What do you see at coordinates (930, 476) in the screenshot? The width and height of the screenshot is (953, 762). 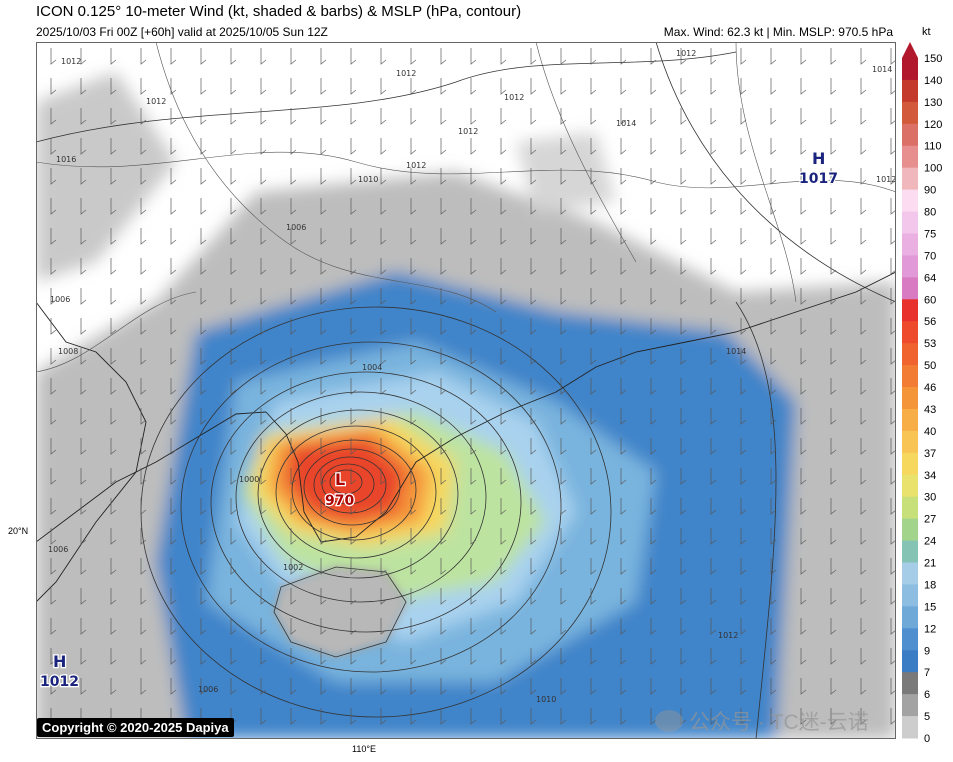 I see `colorbar-tick-label: 34` at bounding box center [930, 476].